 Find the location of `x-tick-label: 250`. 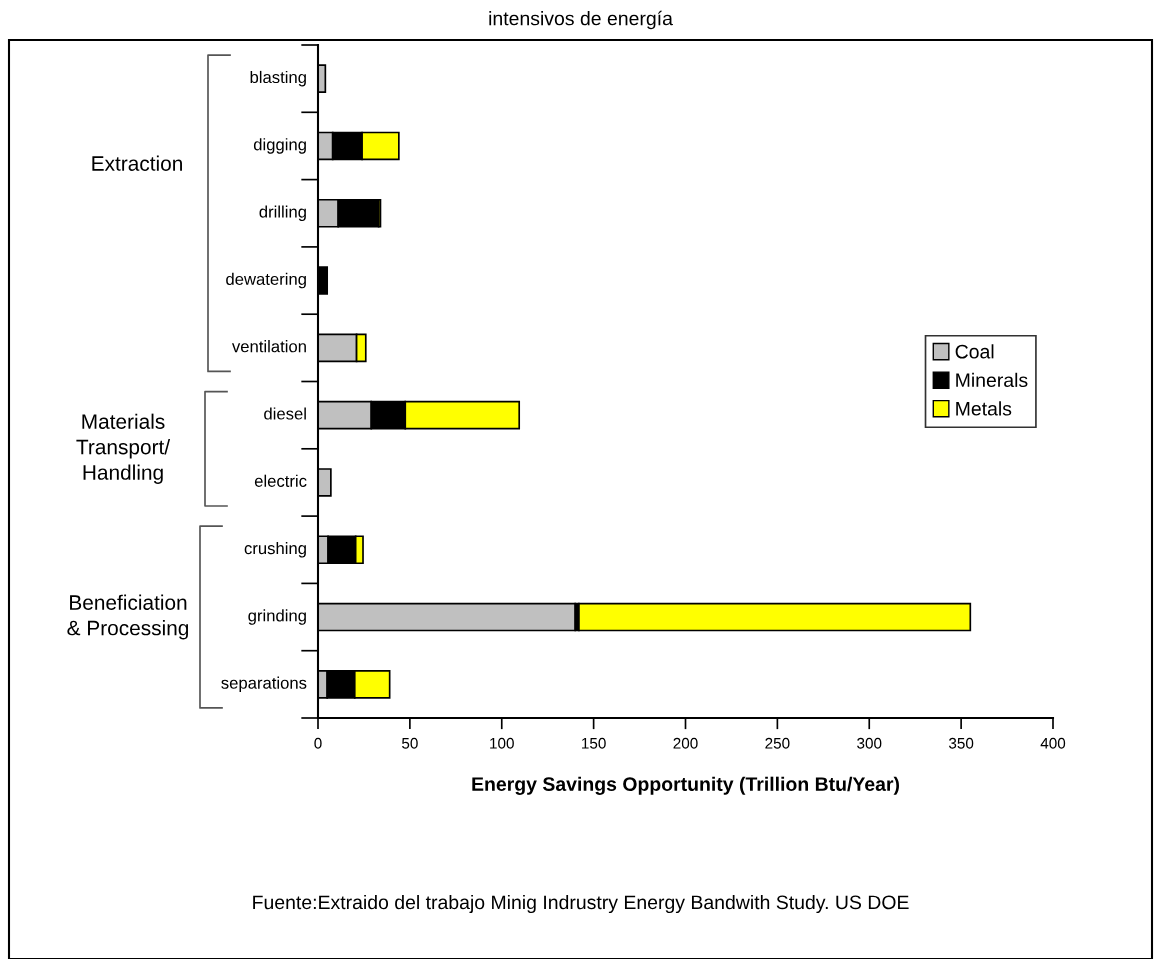

x-tick-label: 250 is located at coordinates (777, 743).